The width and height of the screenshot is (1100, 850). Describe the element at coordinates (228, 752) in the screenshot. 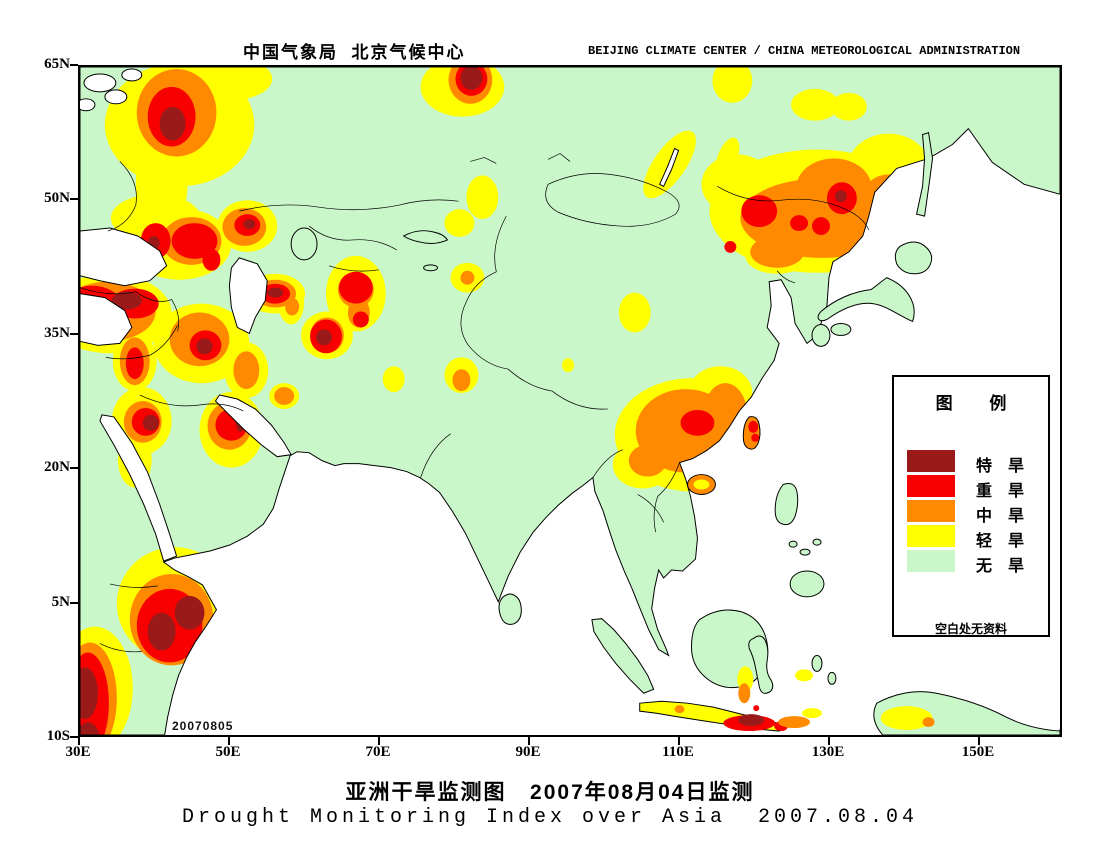

I see `lon-label-50e: 50E` at that location.